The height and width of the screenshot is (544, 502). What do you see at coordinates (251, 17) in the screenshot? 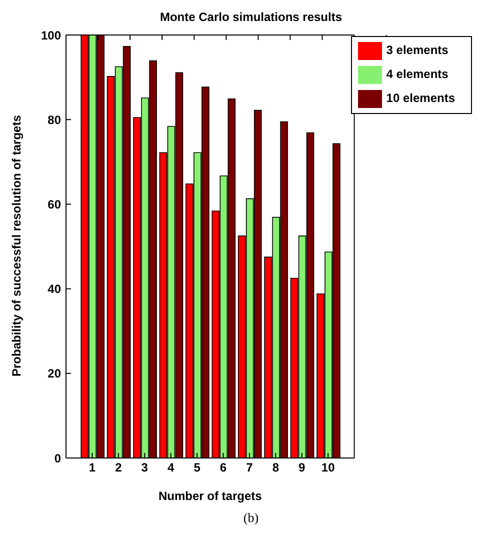
I see `chart-title: Monte Carlo simulations results` at bounding box center [251, 17].